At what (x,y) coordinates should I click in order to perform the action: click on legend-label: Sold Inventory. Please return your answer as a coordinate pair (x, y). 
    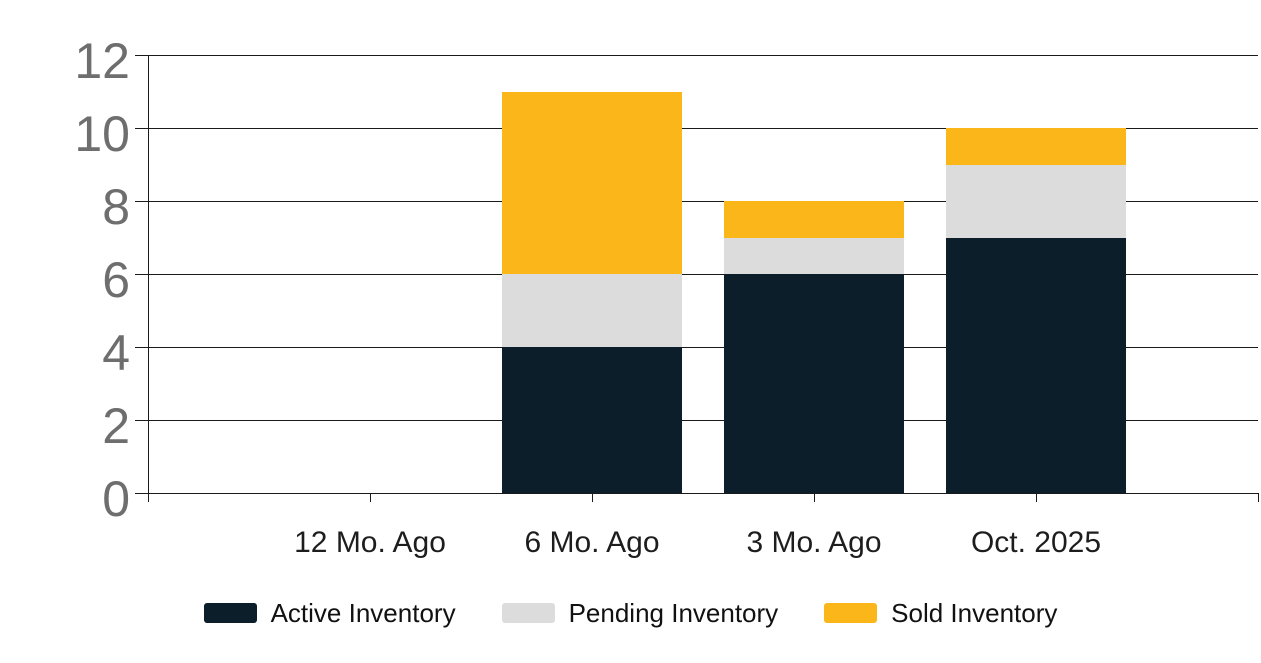
    Looking at the image, I should click on (974, 613).